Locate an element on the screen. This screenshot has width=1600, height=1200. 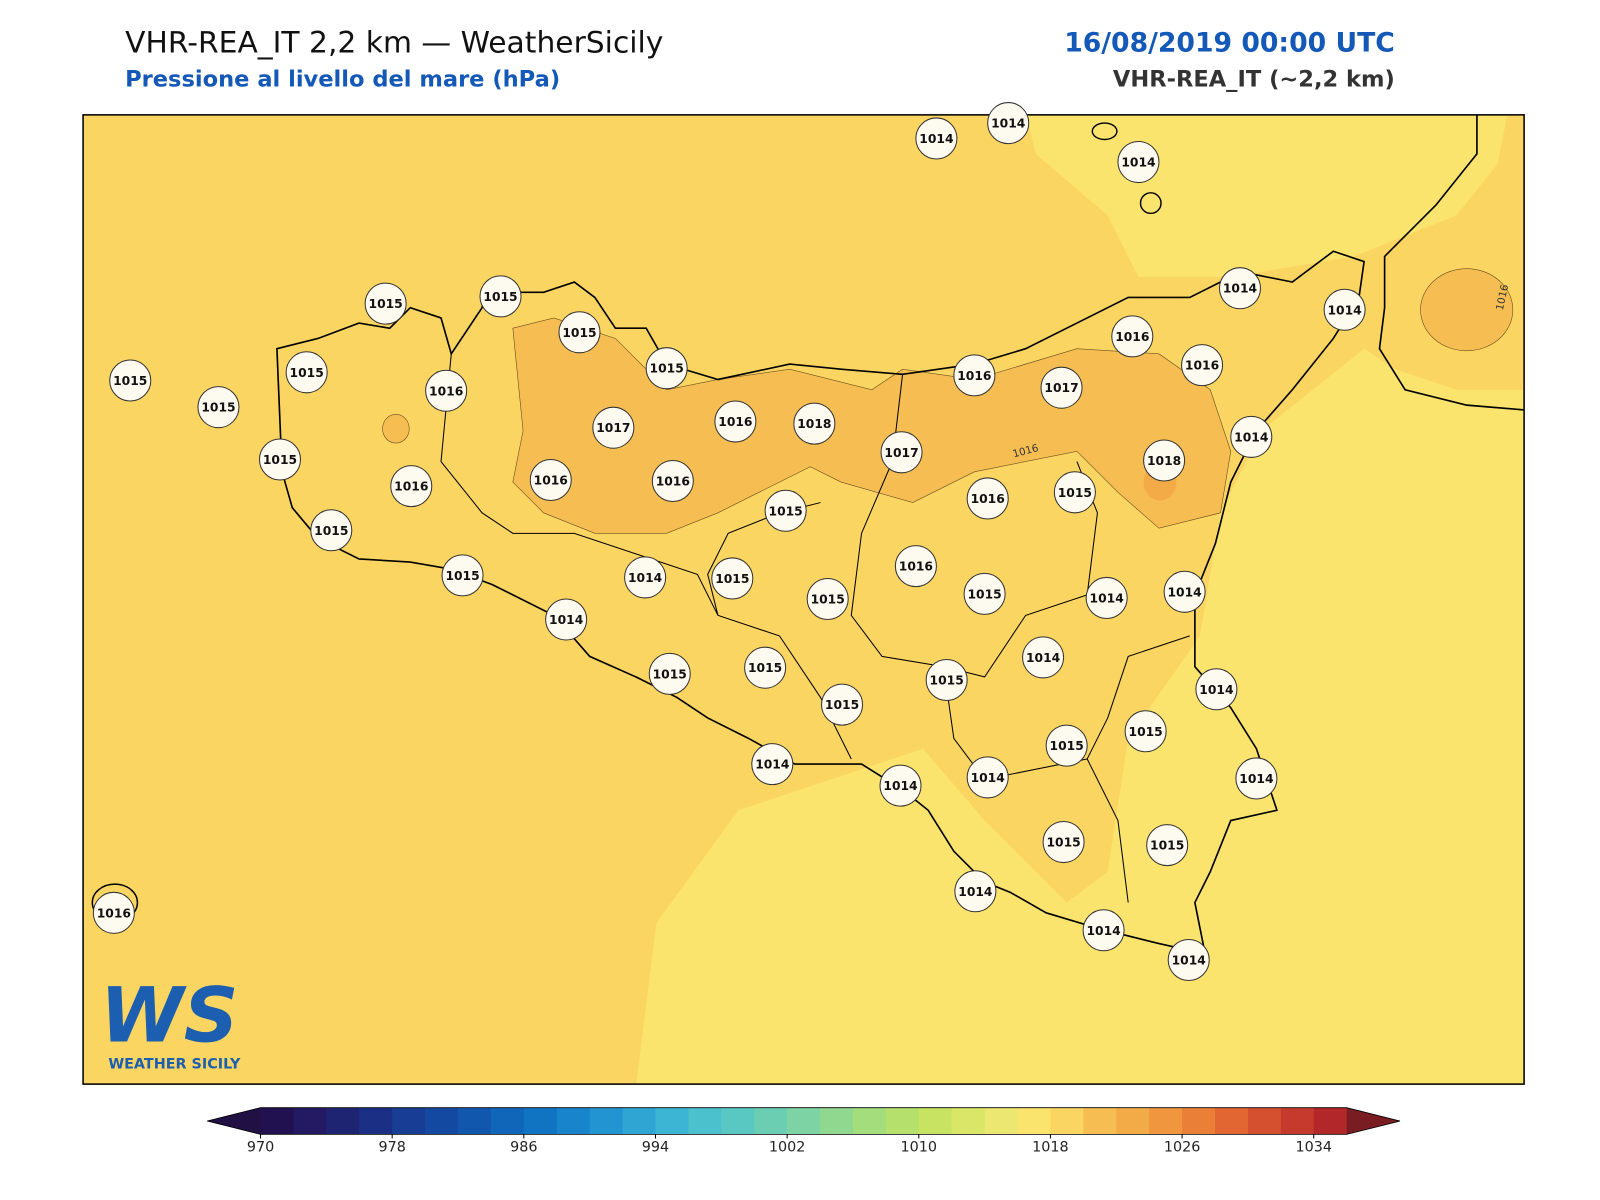
colorbar-extend-high is located at coordinates (1373, 1121).